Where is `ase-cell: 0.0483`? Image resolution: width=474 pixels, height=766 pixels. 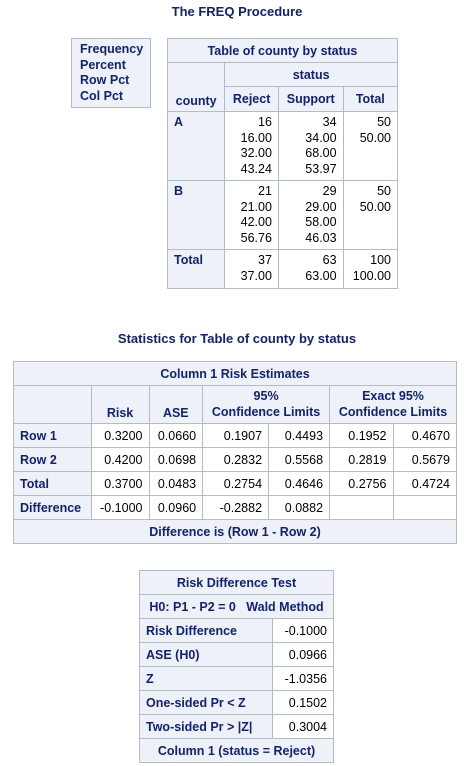 ase-cell: 0.0483 is located at coordinates (176, 483).